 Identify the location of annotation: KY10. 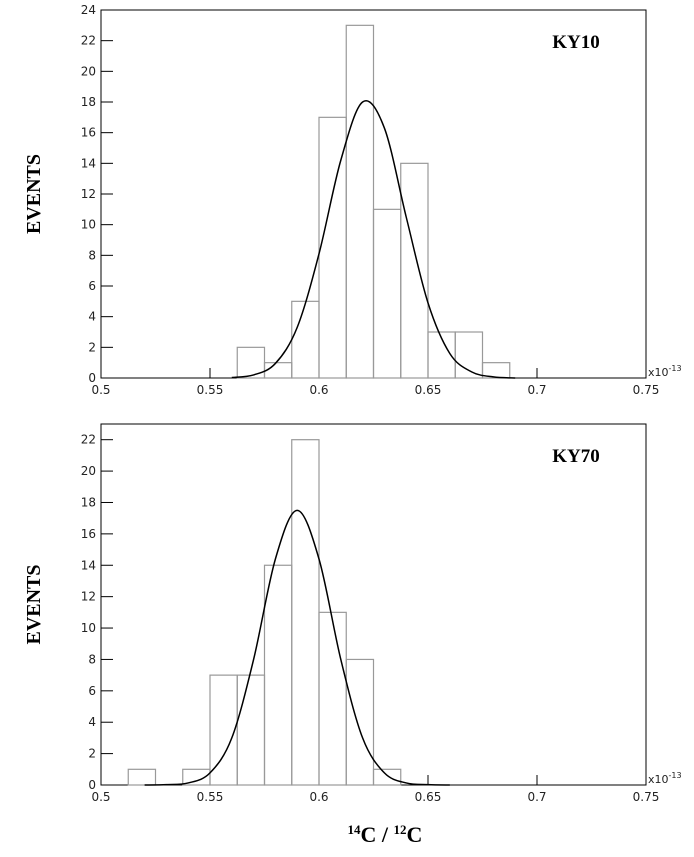
(576, 42).